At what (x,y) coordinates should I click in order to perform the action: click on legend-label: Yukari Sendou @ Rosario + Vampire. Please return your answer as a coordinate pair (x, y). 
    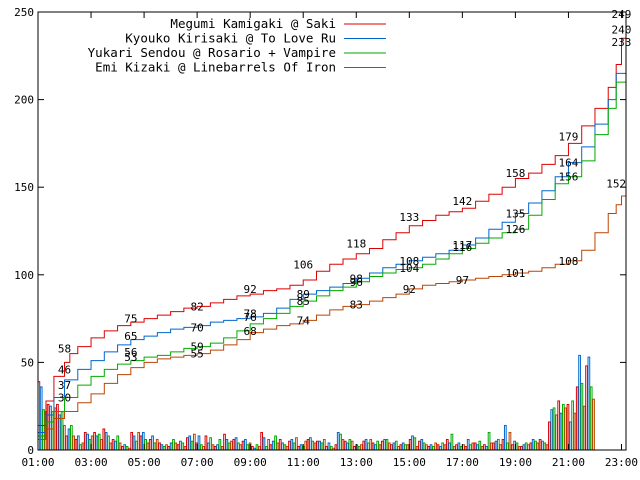
    Looking at the image, I should click on (212, 52).